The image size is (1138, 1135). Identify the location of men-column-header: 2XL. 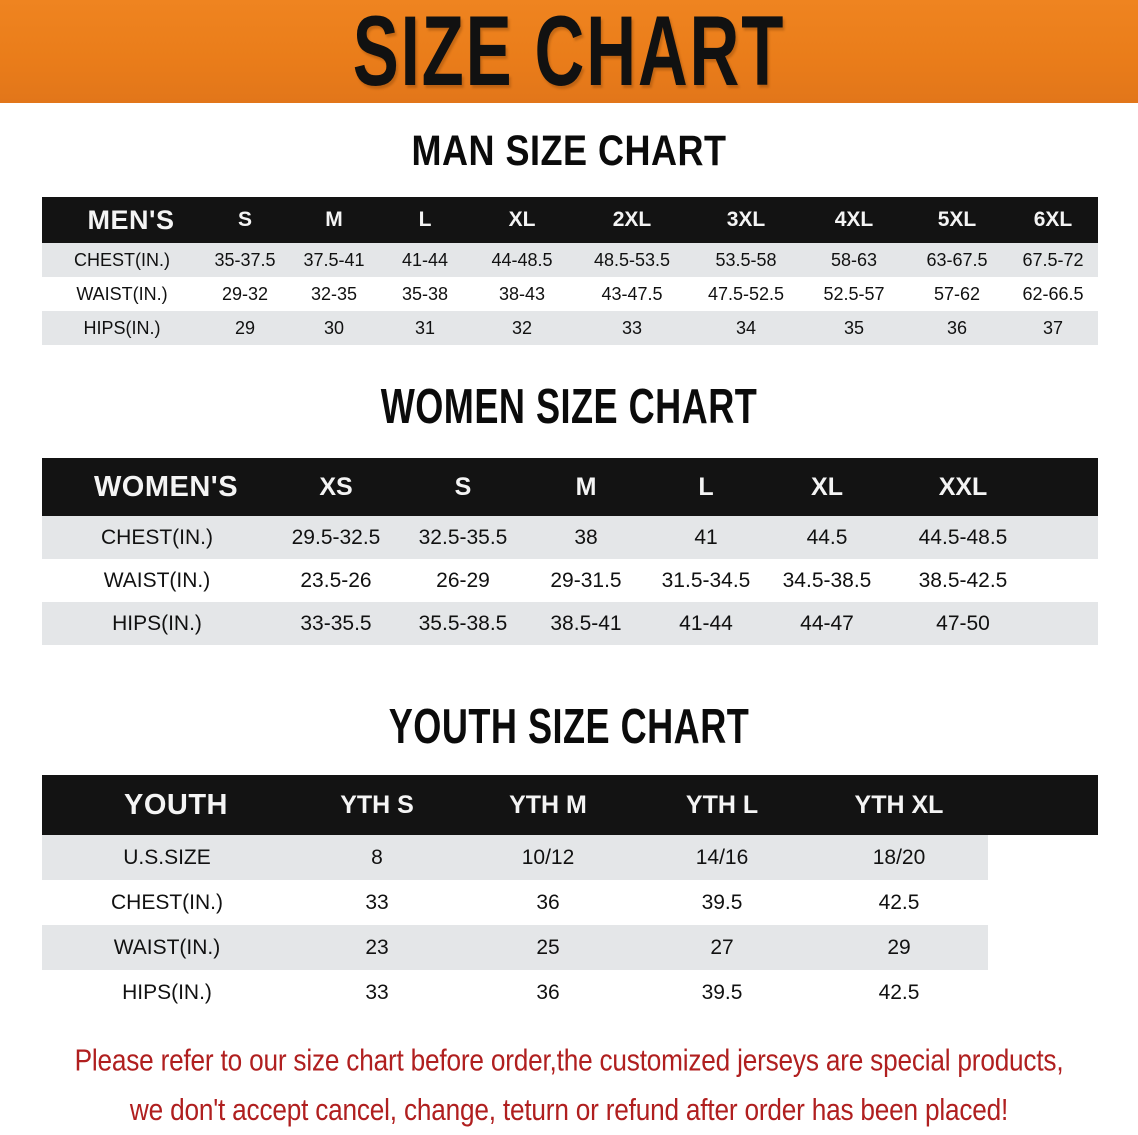
(632, 220).